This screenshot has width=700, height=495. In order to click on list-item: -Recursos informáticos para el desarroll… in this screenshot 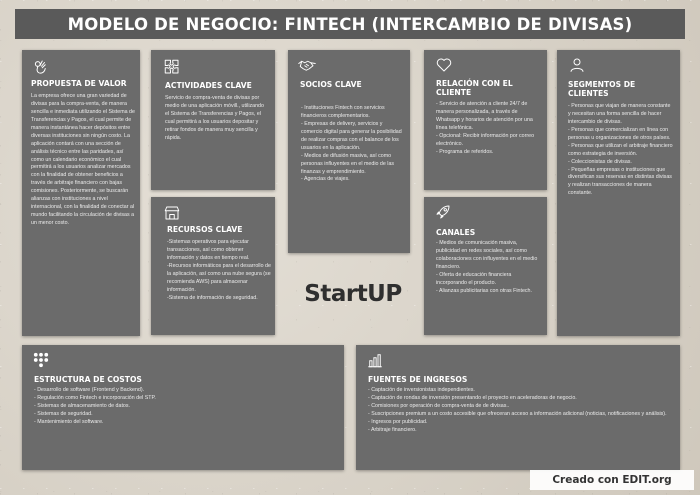, I will do `click(219, 277)`.